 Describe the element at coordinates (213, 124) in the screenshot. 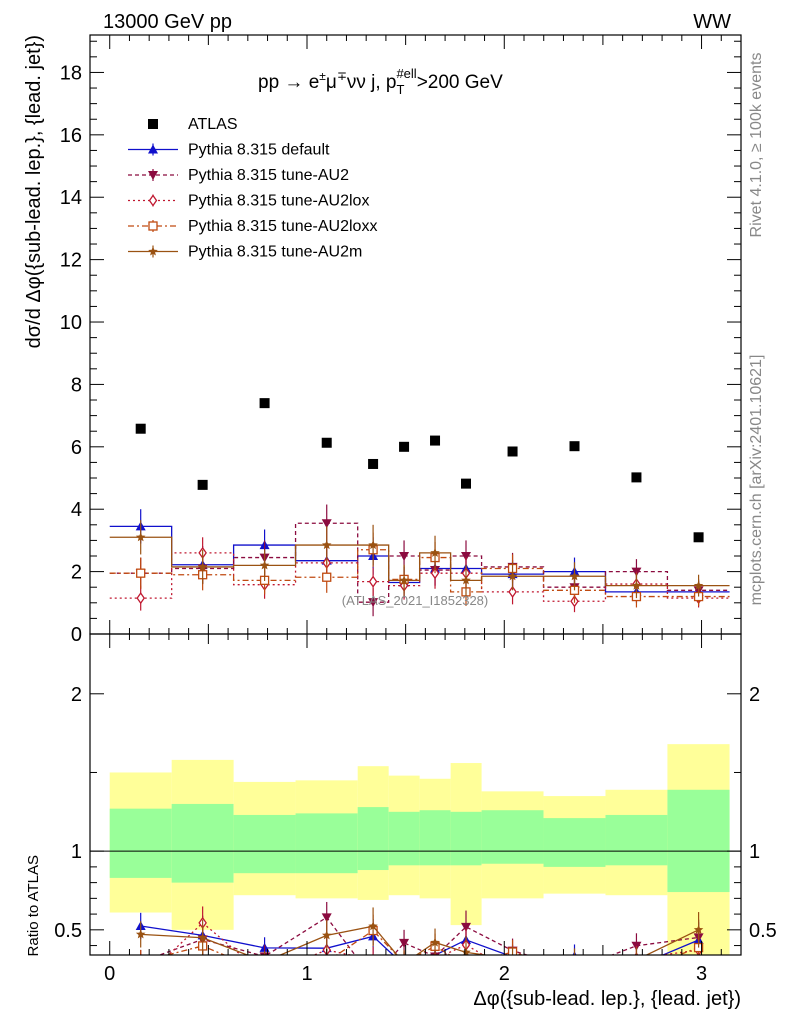

I see `legend-label-atlas: ATLAS` at that location.